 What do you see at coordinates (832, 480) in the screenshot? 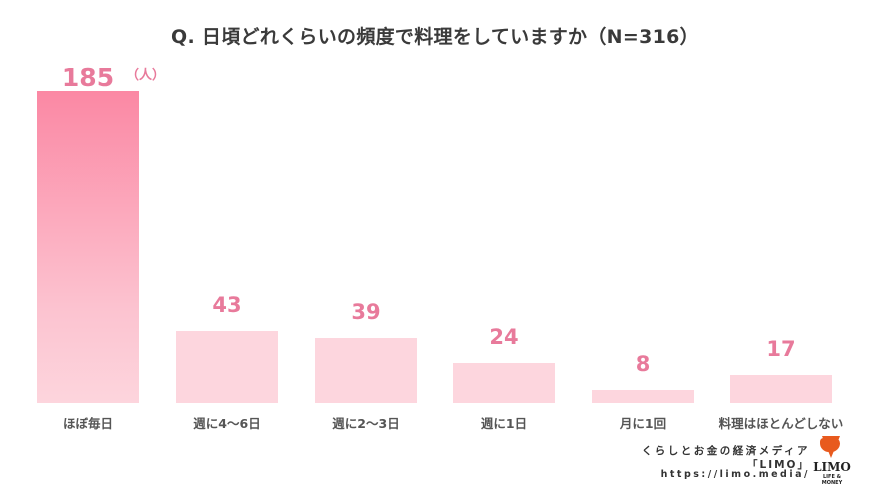
I see `logo-subtext: LIFE & MONEY` at bounding box center [832, 480].